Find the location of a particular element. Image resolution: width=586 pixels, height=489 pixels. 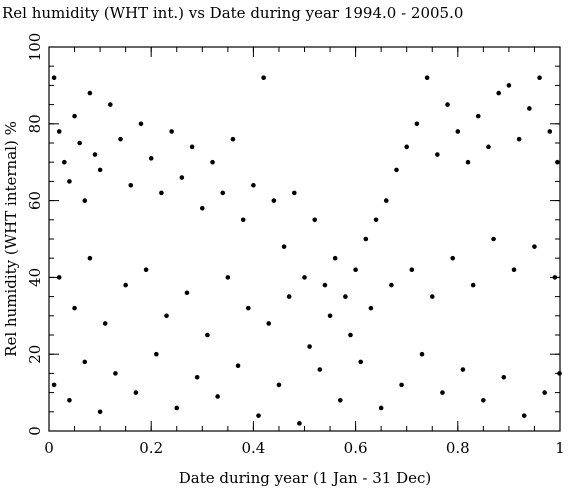

x-tick-label: 1 is located at coordinates (560, 448).